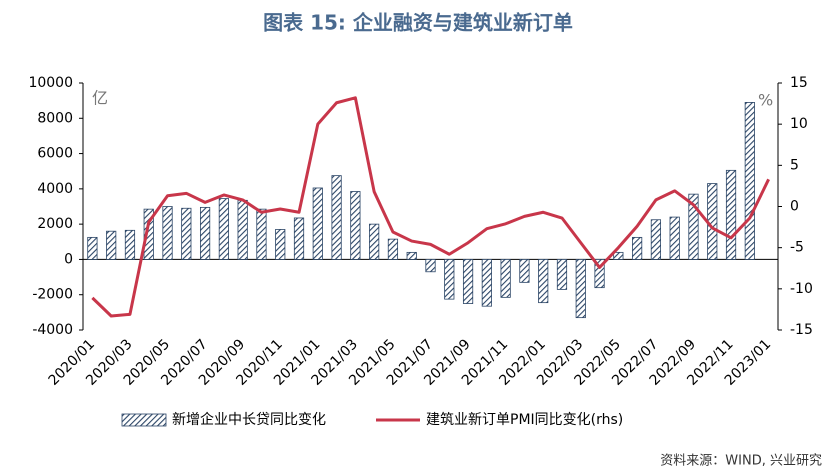 The image size is (836, 473). I want to click on chart-title: 图表 15: 企业融资与建筑业新订单, so click(418, 23).